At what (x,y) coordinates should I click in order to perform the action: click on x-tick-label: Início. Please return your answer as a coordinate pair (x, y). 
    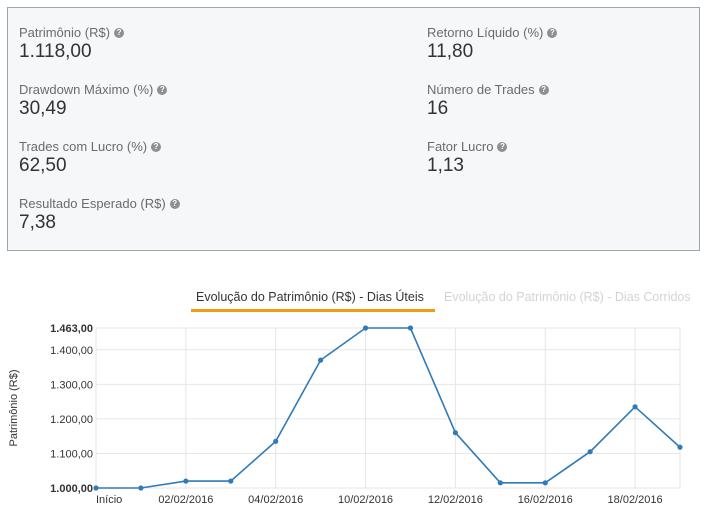
    Looking at the image, I should click on (109, 500).